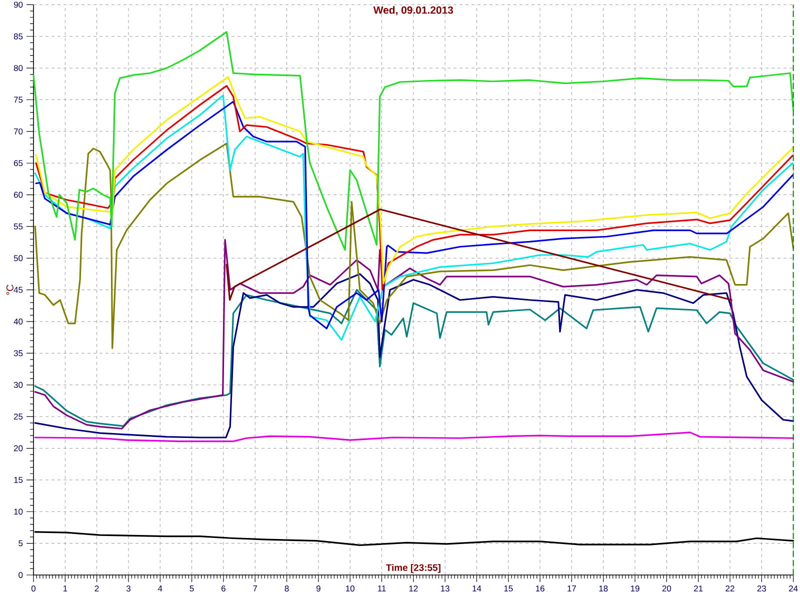 This screenshot has height=600, width=800. What do you see at coordinates (635, 589) in the screenshot?
I see `x-tick-label: 19` at bounding box center [635, 589].